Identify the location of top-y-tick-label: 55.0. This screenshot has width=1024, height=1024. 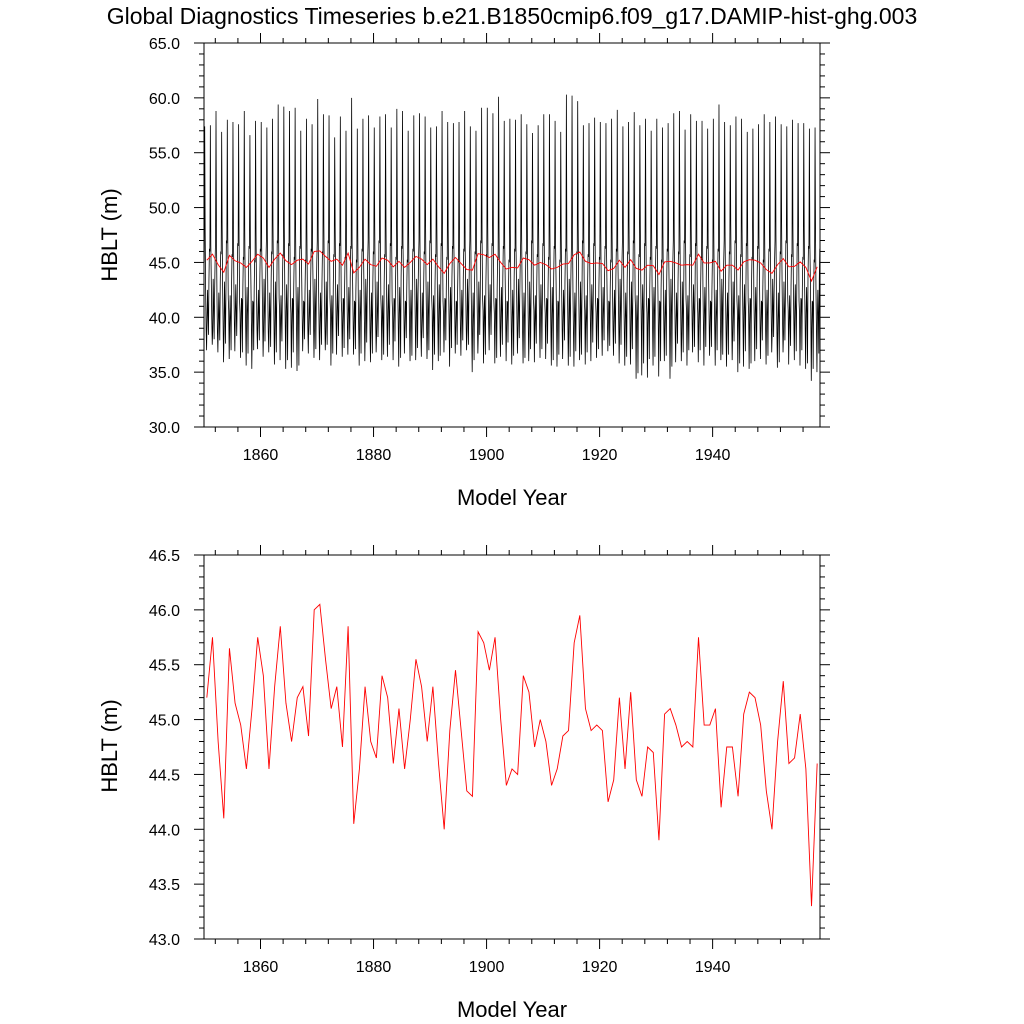
(164, 154).